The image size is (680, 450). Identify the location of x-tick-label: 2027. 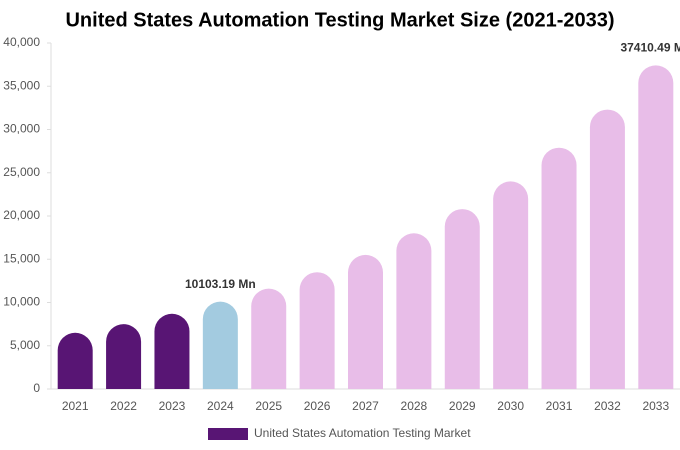
(365, 406).